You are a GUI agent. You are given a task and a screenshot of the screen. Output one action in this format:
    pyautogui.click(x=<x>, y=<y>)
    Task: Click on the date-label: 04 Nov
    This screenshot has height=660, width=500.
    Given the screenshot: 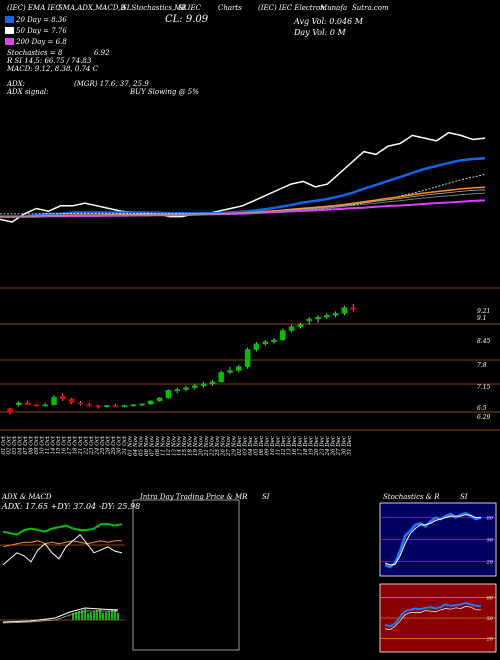 What is the action you would take?
    pyautogui.click(x=136, y=445)
    